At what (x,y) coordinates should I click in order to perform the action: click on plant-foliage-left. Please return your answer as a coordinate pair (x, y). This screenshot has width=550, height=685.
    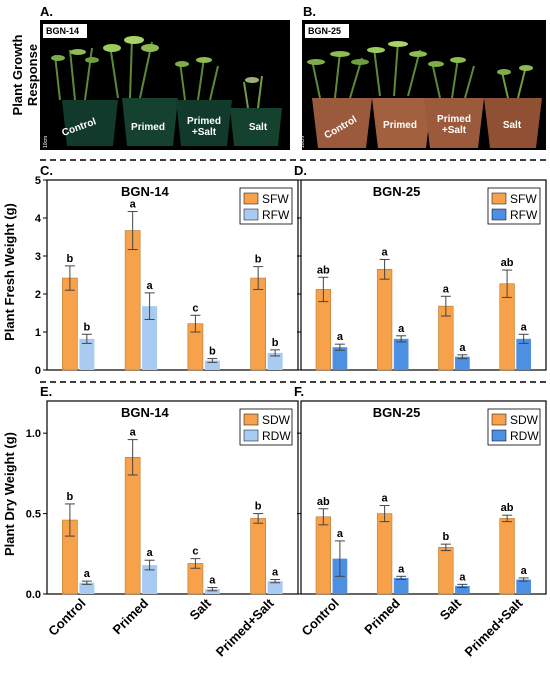
    Looking at the image, I should click on (157, 72).